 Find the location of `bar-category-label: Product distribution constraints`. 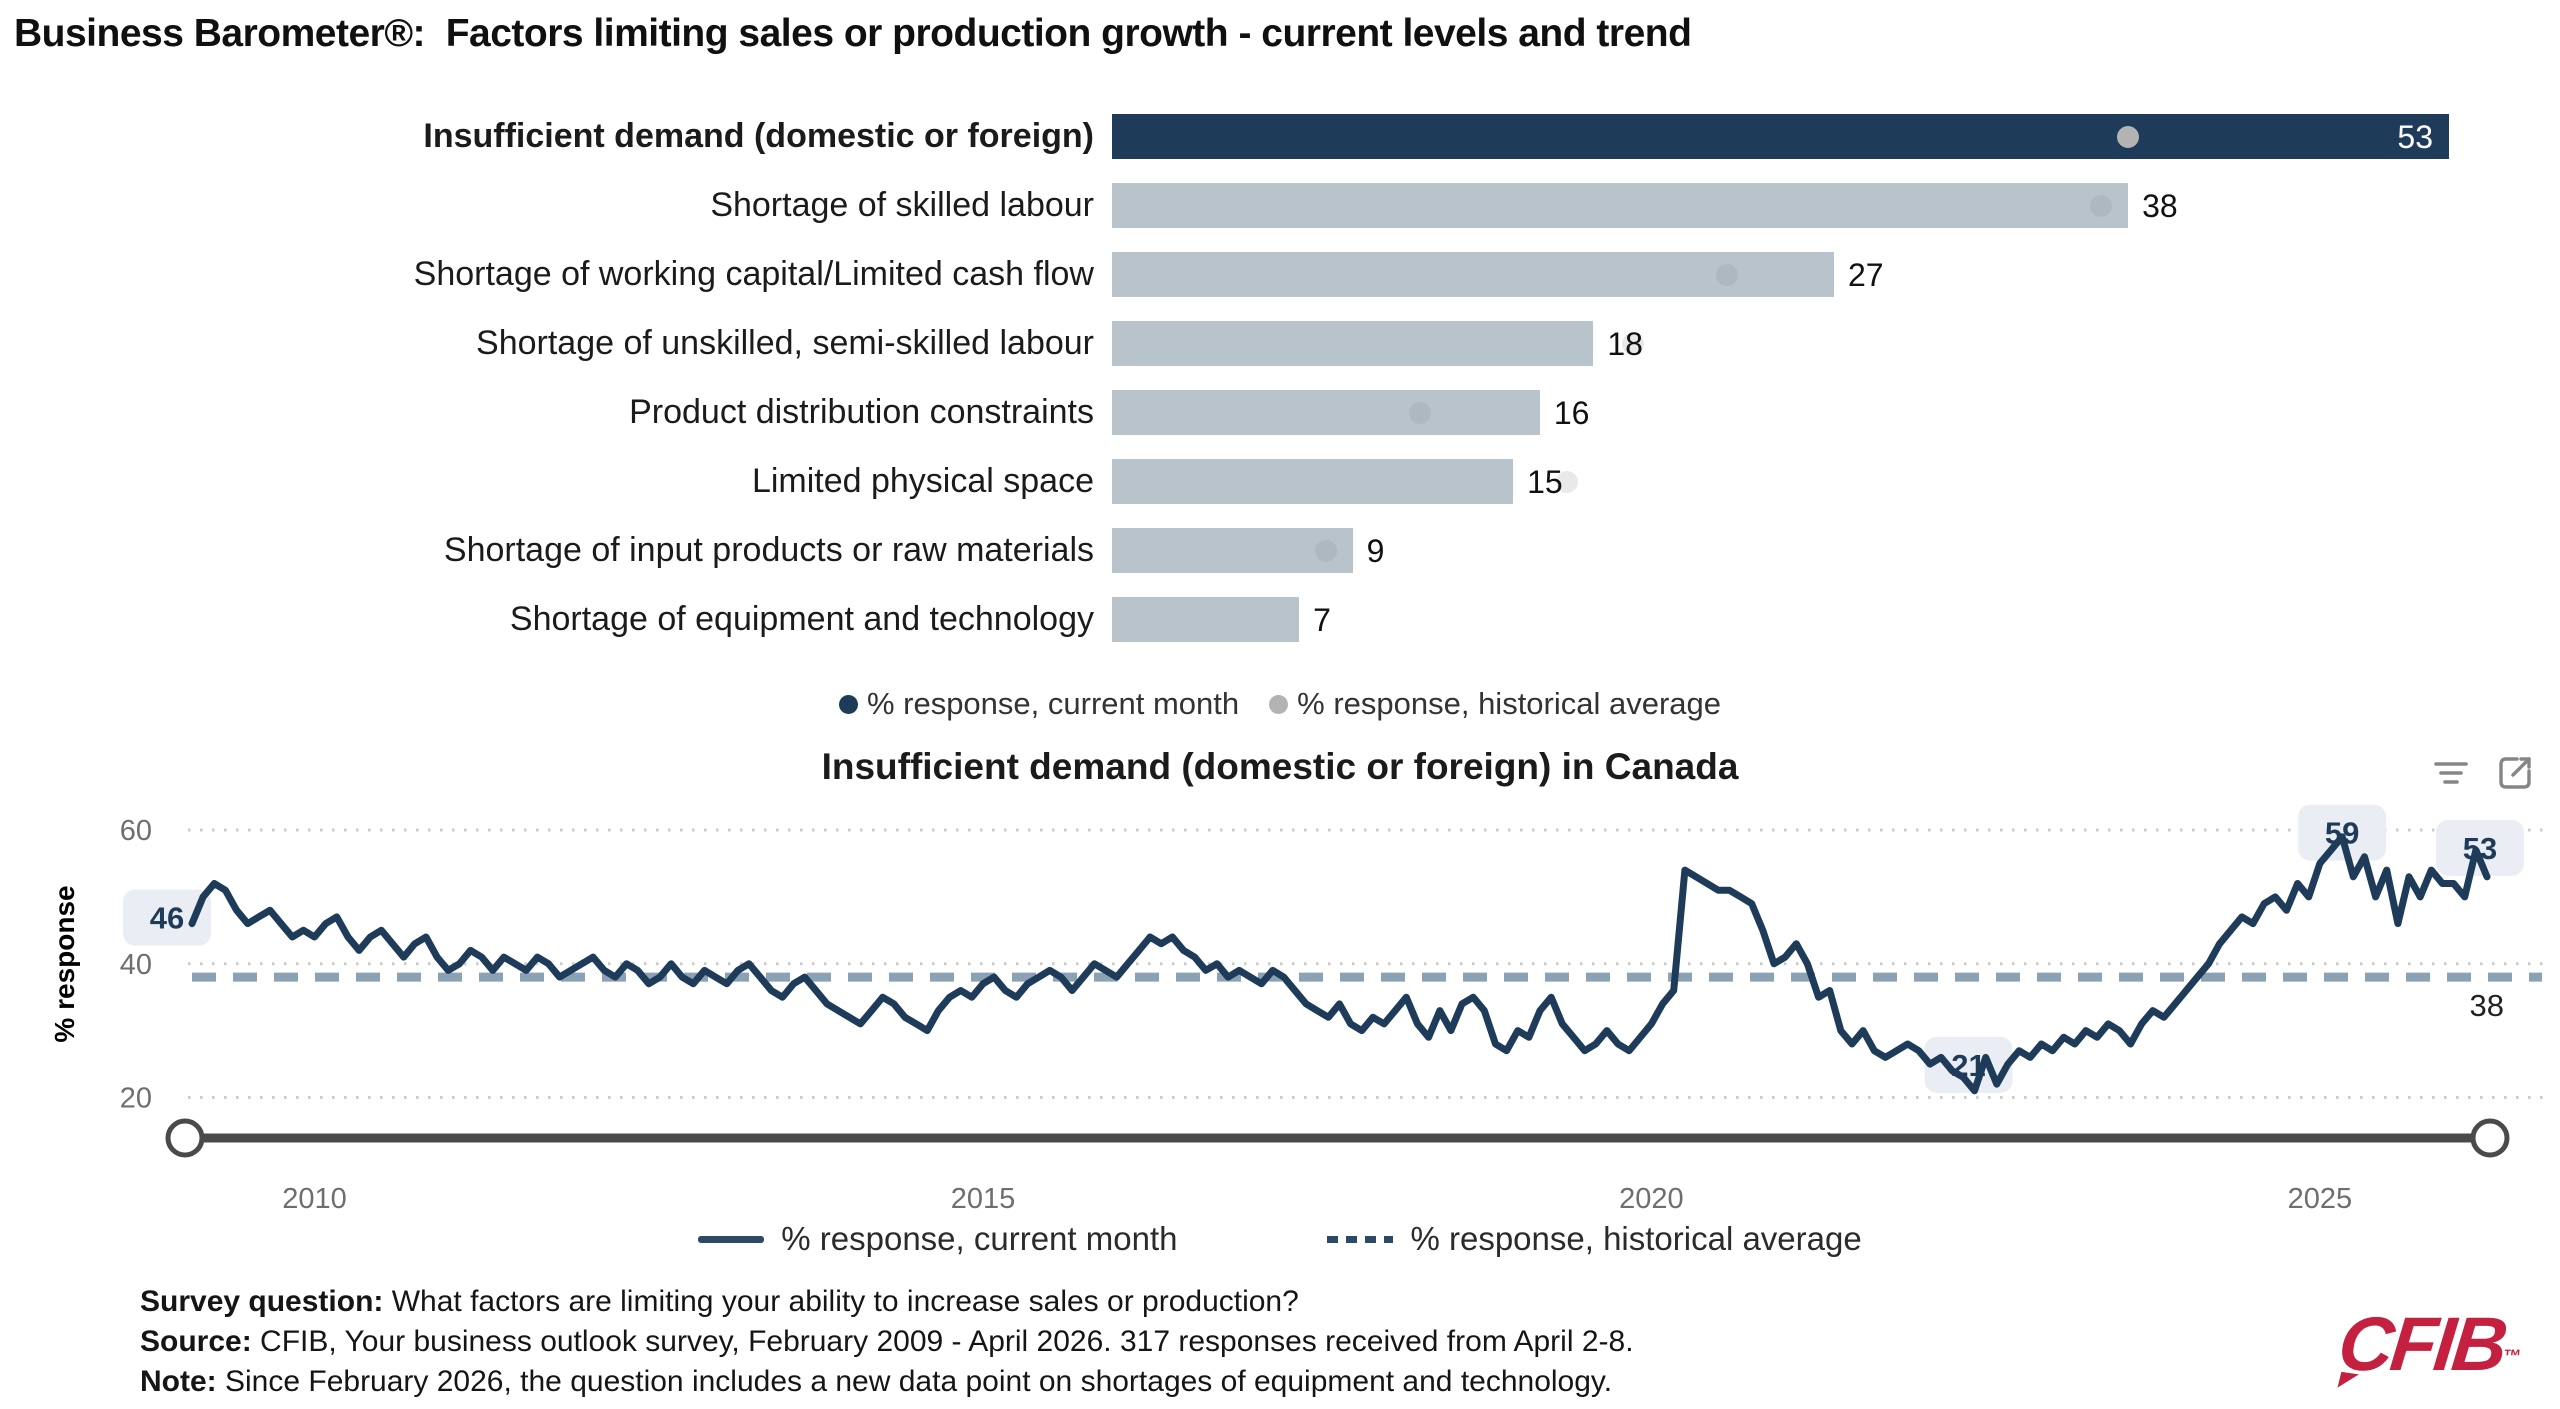

bar-category-label: Product distribution constraints is located at coordinates (861, 412).